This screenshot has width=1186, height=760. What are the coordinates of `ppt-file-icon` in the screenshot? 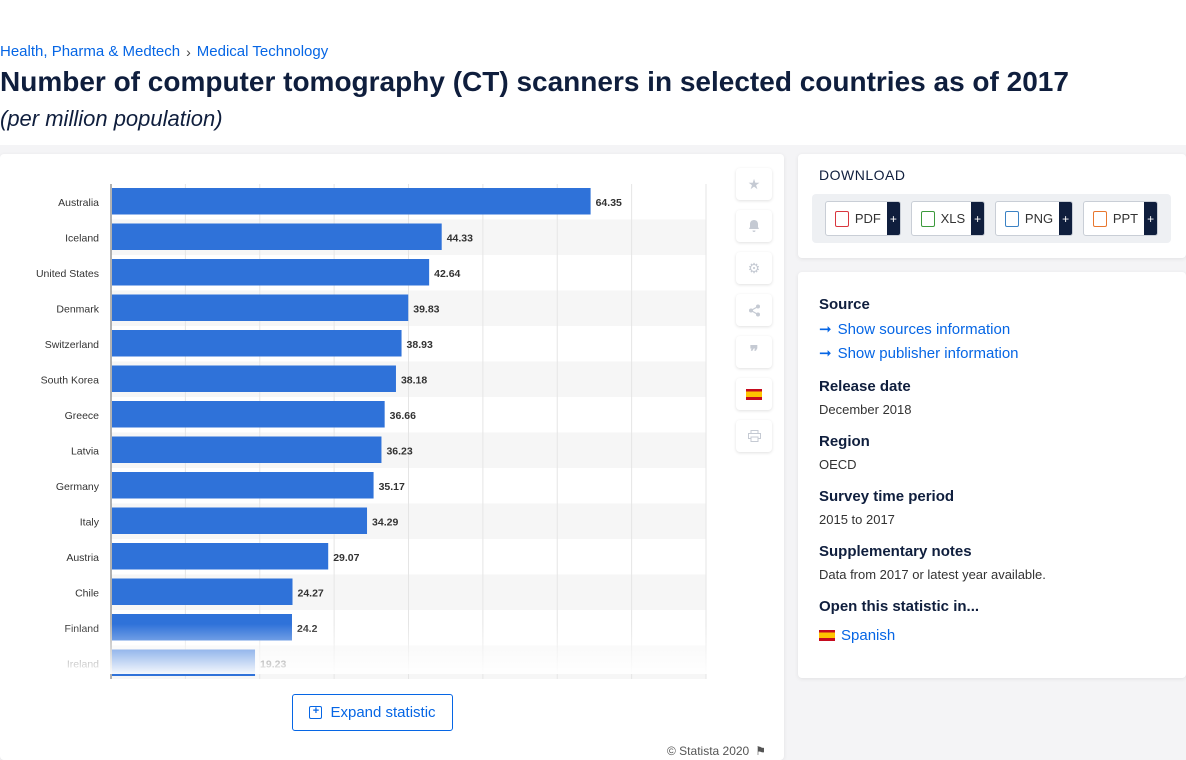 It's located at (1099, 218).